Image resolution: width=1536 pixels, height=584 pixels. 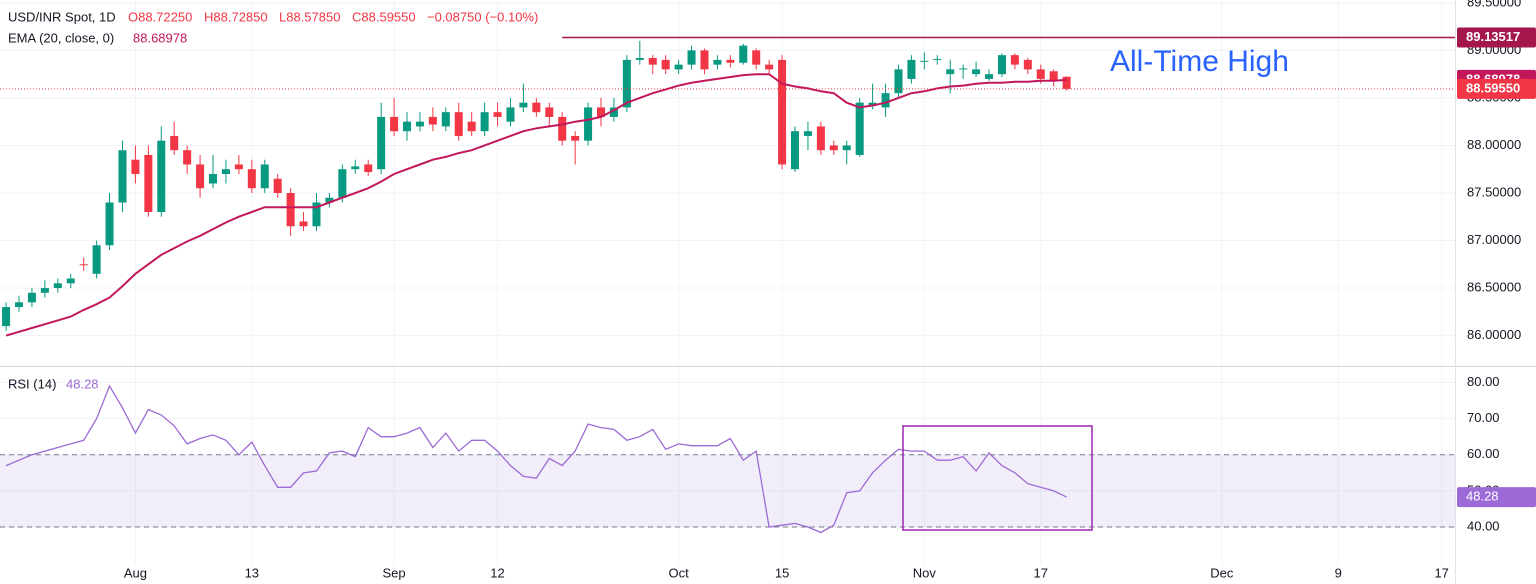 What do you see at coordinates (1494, 239) in the screenshot?
I see `y-tick-label: 87.00000` at bounding box center [1494, 239].